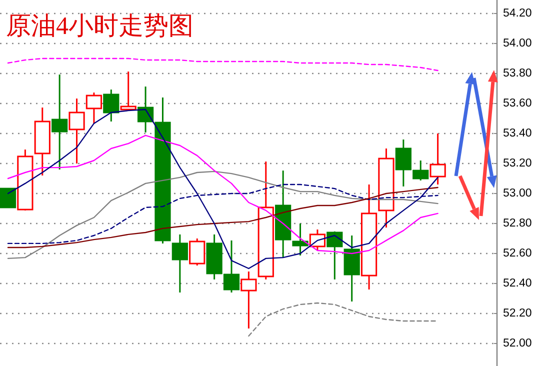  What do you see at coordinates (517, 224) in the screenshot?
I see `y-tick-label: 52.80` at bounding box center [517, 224].